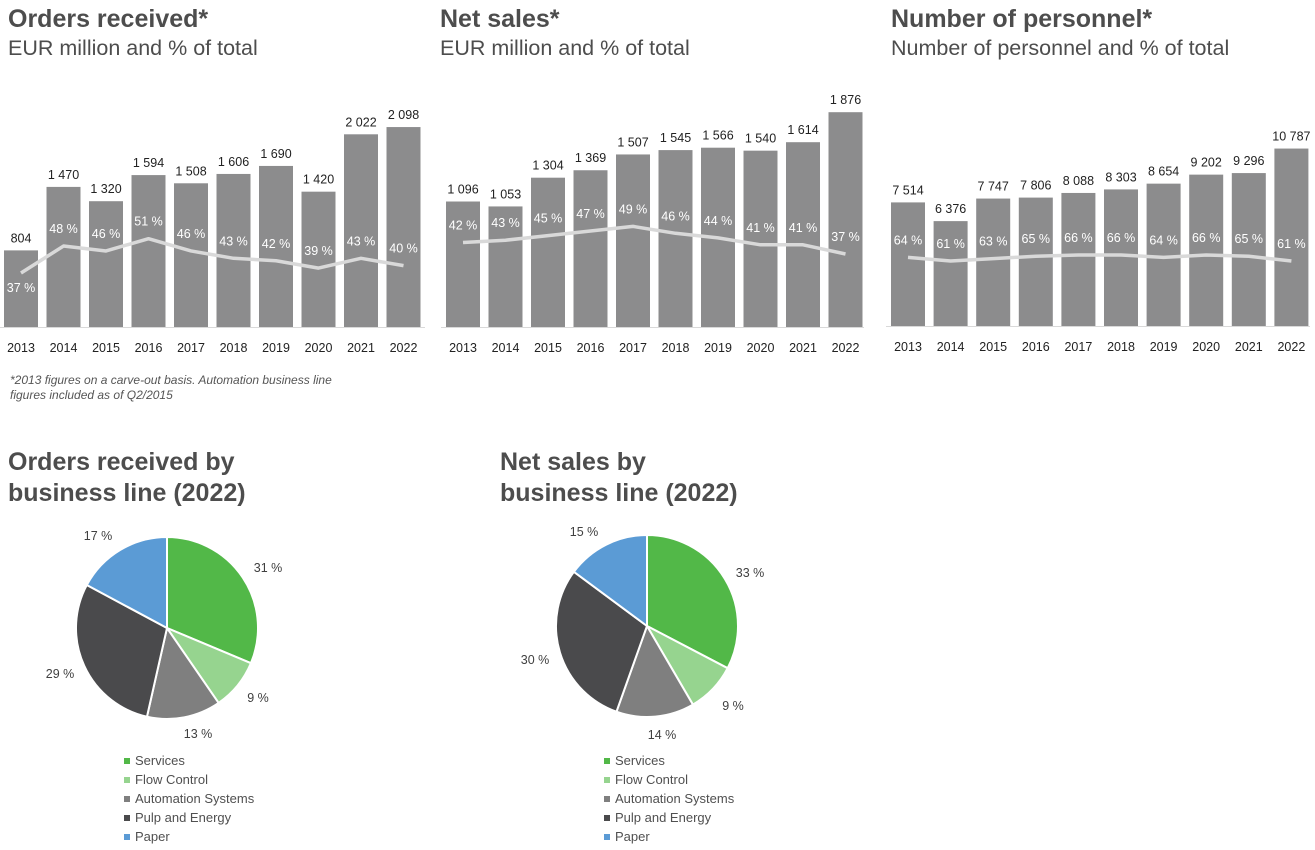  Describe the element at coordinates (590, 214) in the screenshot. I see `net-sales-percent-label-2016: 47 %` at that location.